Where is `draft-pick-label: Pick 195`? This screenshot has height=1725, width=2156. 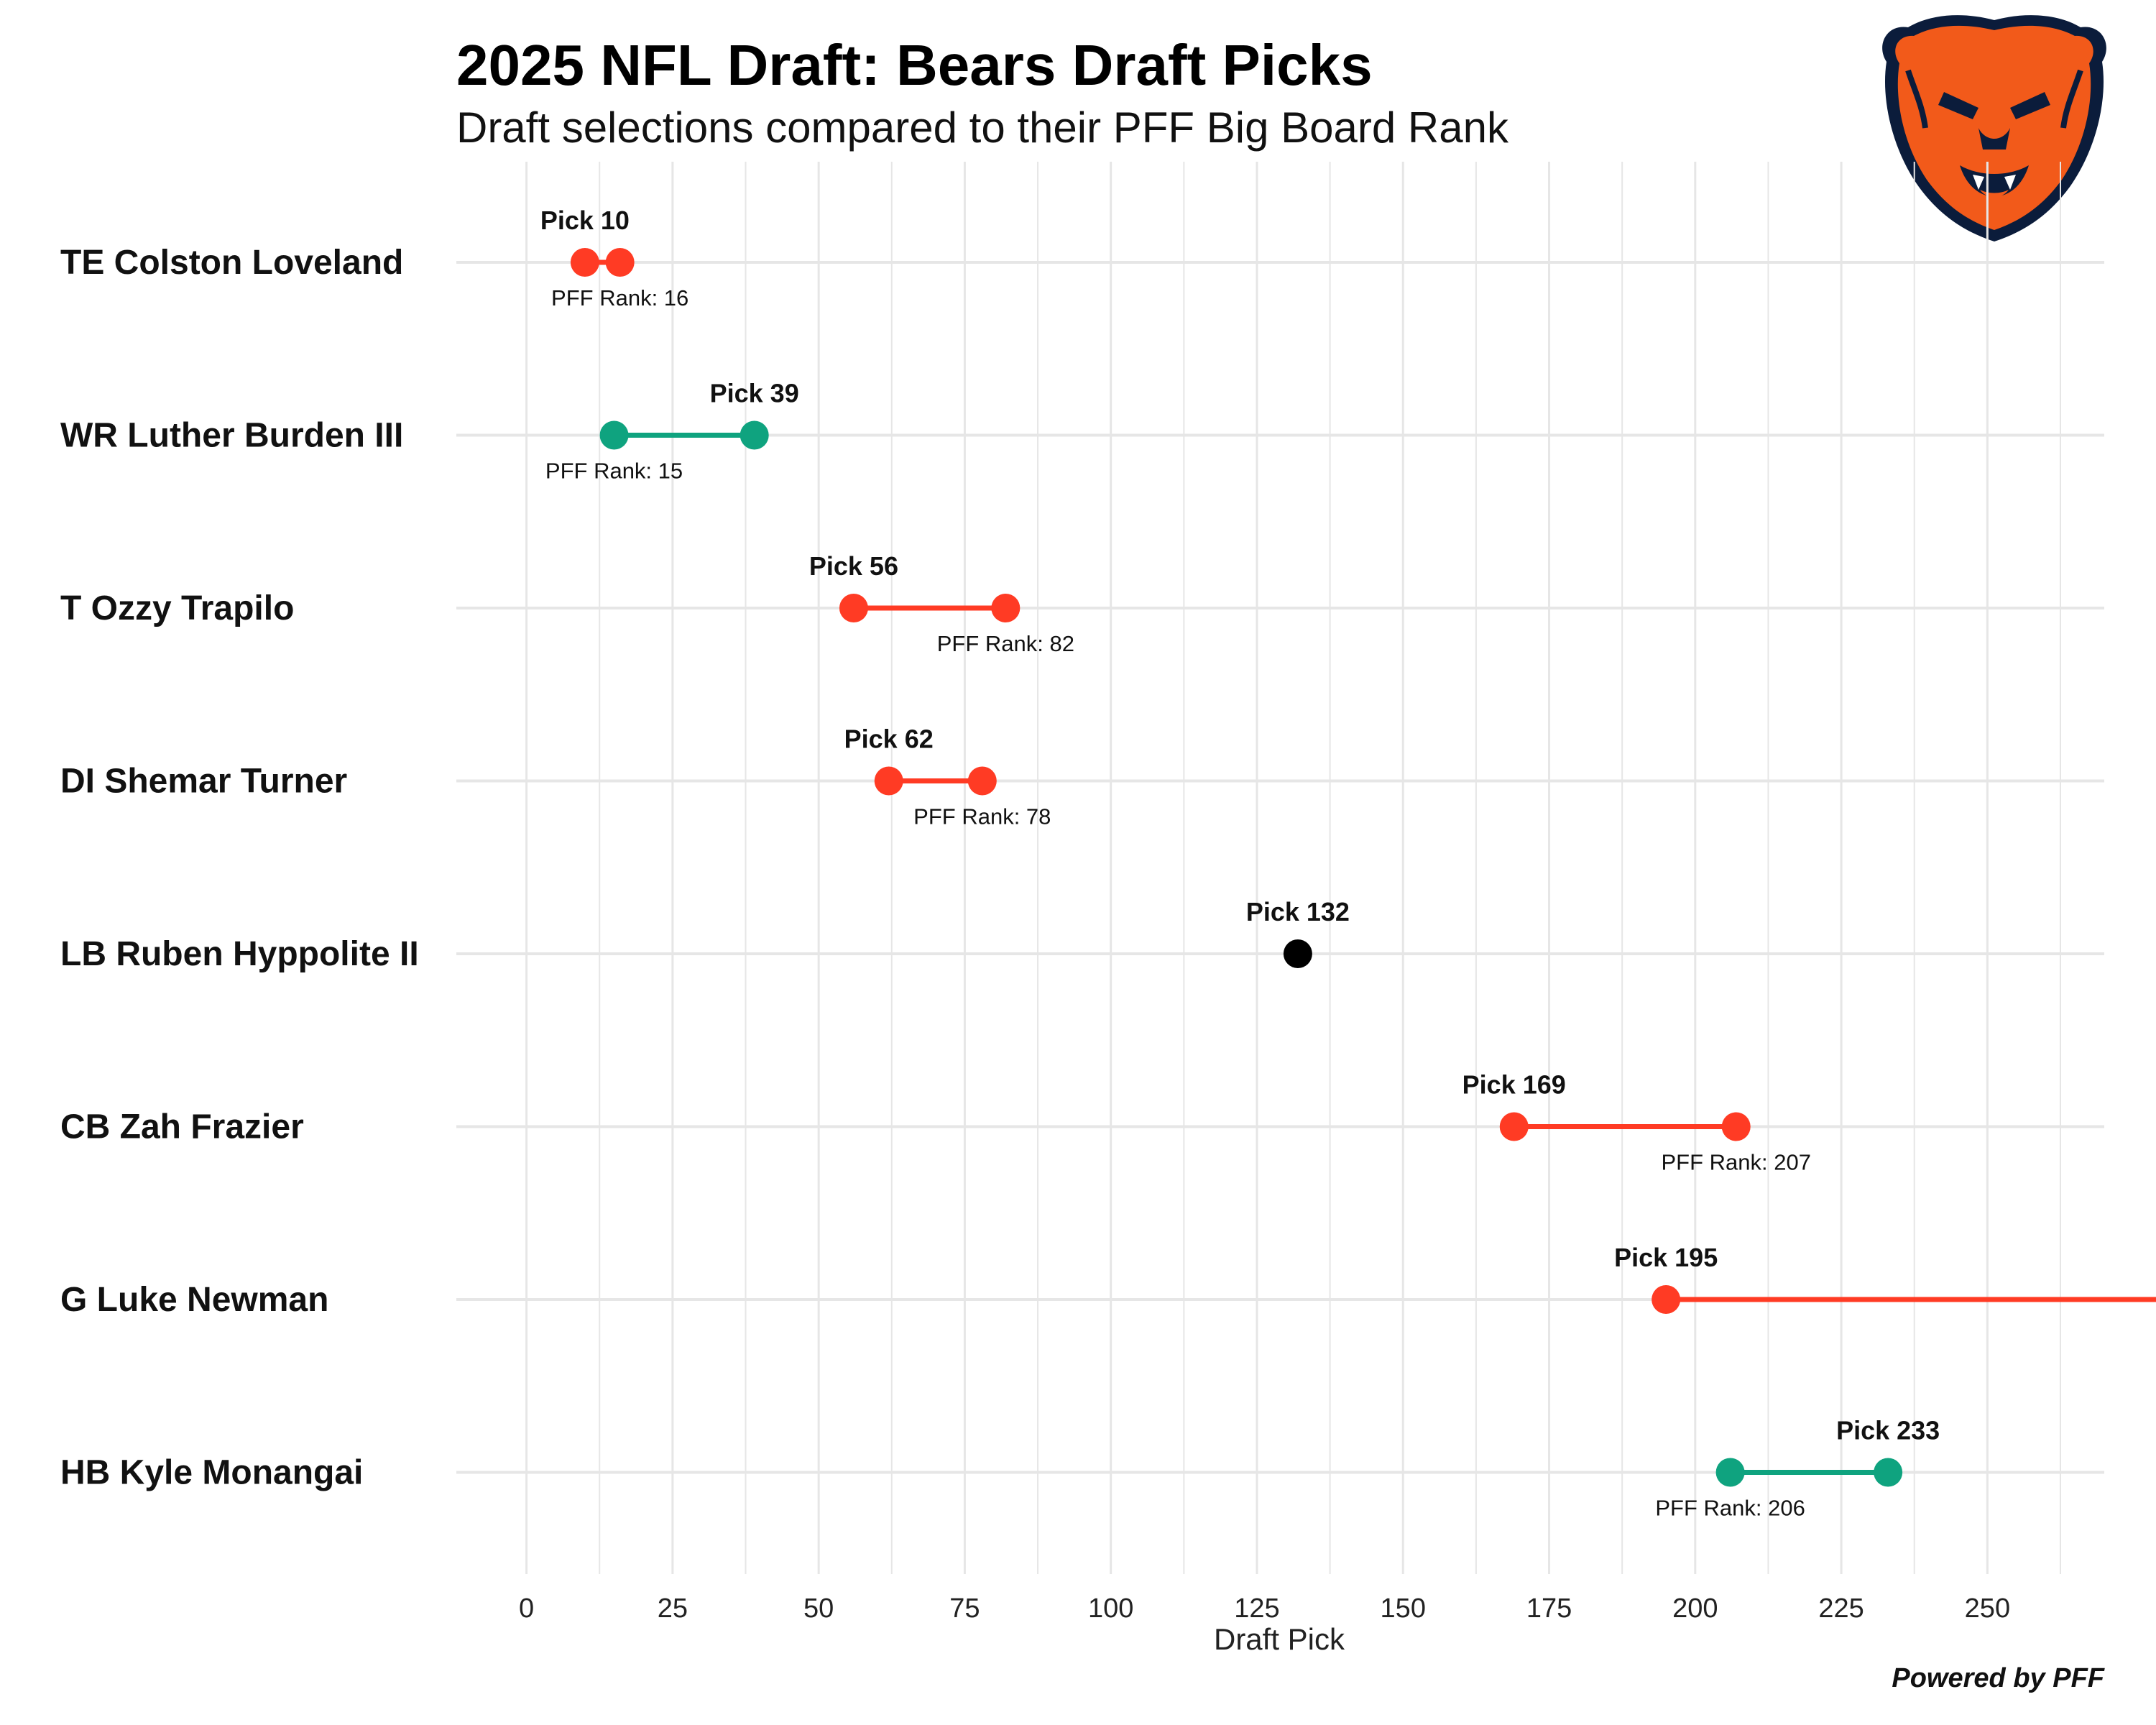 draft-pick-label: Pick 195 is located at coordinates (1666, 1257).